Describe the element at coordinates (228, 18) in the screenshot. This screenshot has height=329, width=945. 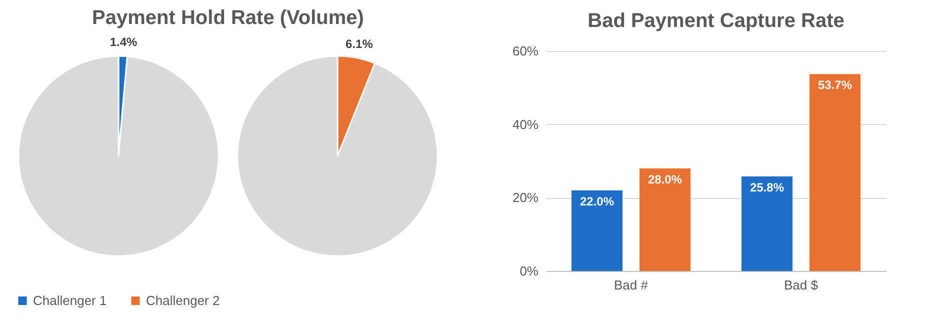
I see `chart-title: Payment Hold Rate (Volume)` at that location.